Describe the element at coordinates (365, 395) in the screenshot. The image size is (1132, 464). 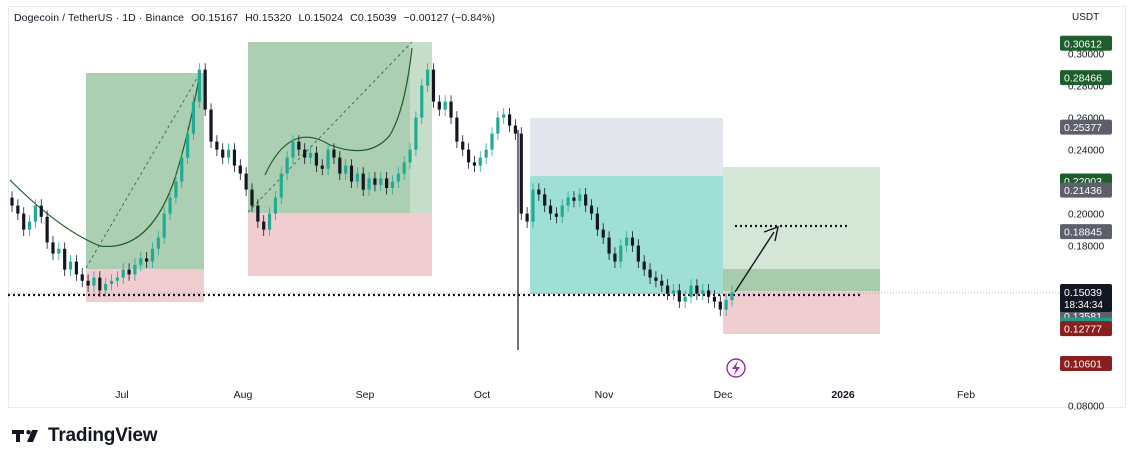
I see `time-axis-label: Sep` at that location.